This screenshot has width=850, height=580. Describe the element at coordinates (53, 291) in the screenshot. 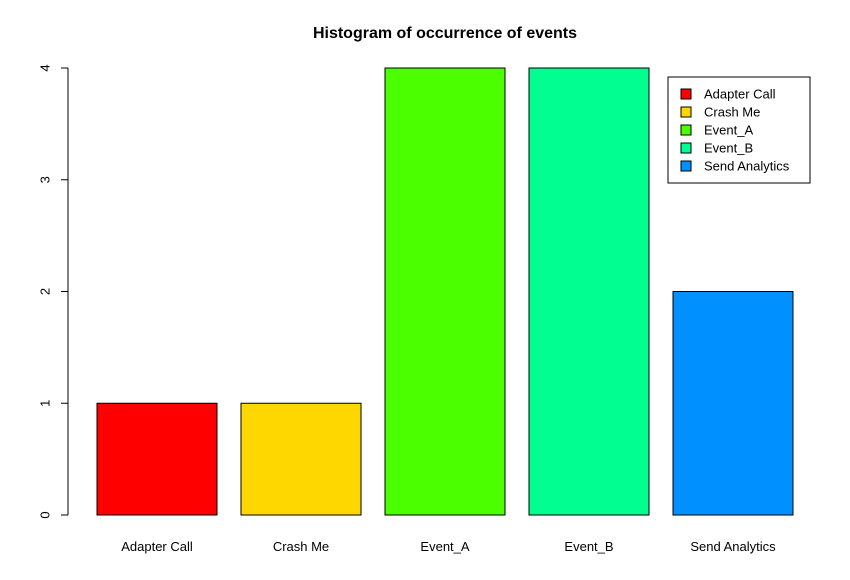

I see `y-axis: 0 1 2 3 4` at that location.